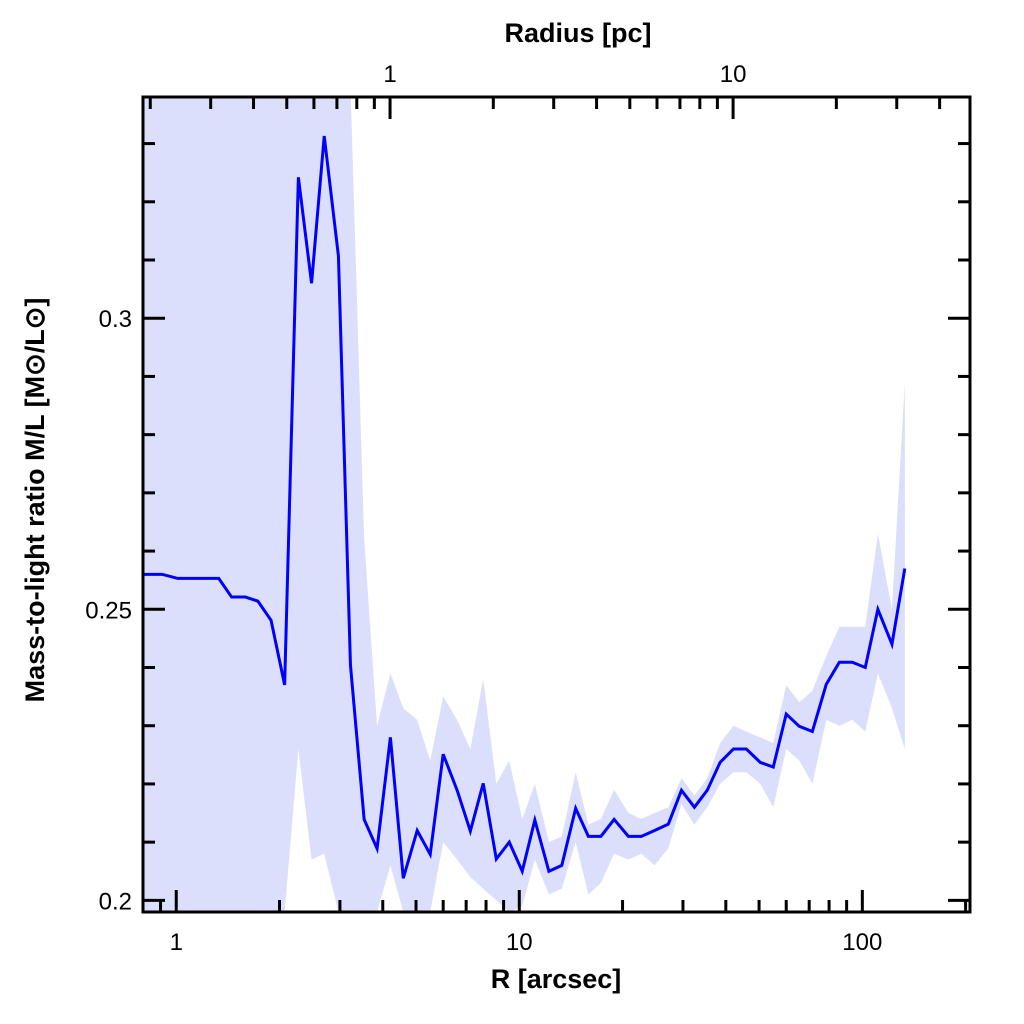 The height and width of the screenshot is (1024, 1024). What do you see at coordinates (556, 979) in the screenshot?
I see `x-axis-title: R [arcsec]` at bounding box center [556, 979].